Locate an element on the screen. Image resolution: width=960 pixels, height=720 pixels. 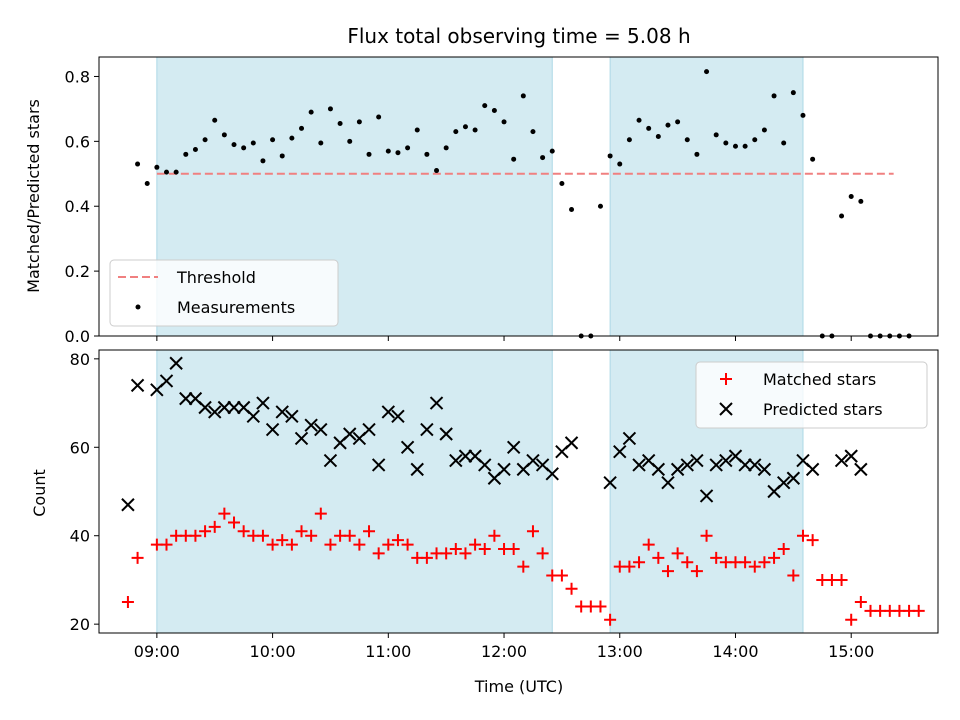
y-tick-label: 80 is located at coordinates (80, 359).